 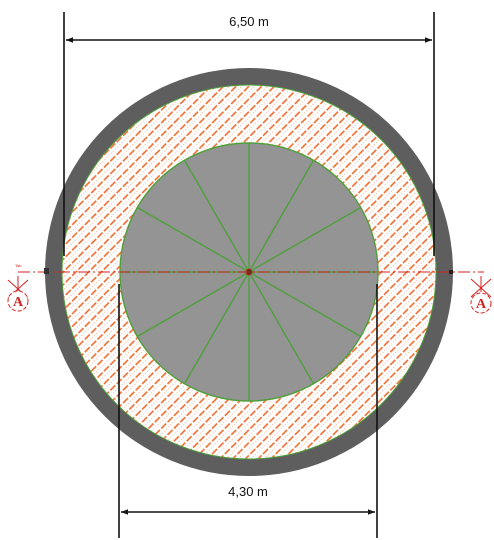 What do you see at coordinates (249, 21) in the screenshot?
I see `outer-diameter-label: 6,50 m` at bounding box center [249, 21].